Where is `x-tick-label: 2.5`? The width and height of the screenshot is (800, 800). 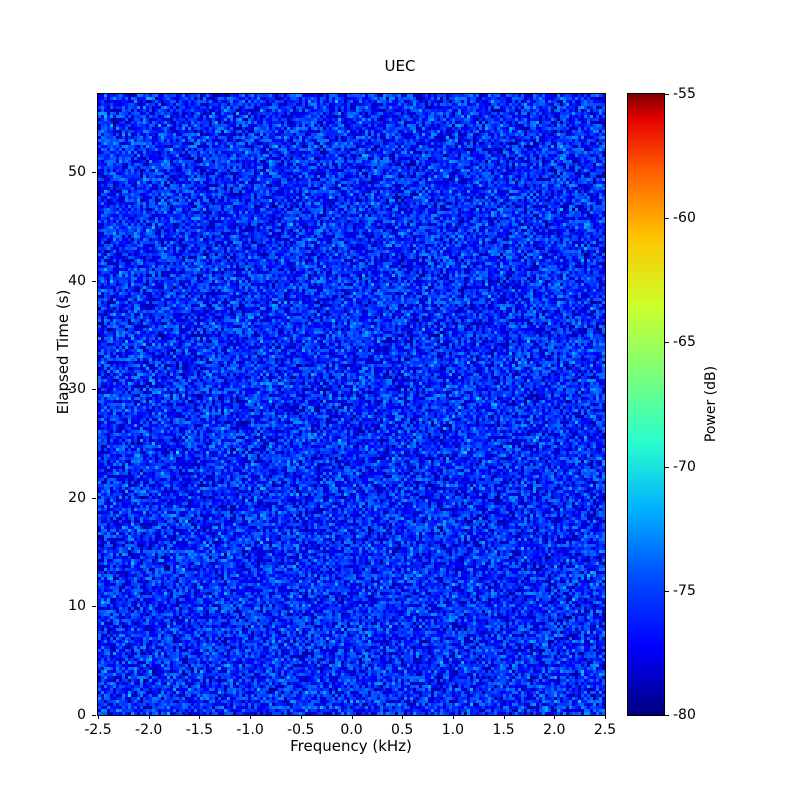 x-tick-label: 2.5 is located at coordinates (605, 730).